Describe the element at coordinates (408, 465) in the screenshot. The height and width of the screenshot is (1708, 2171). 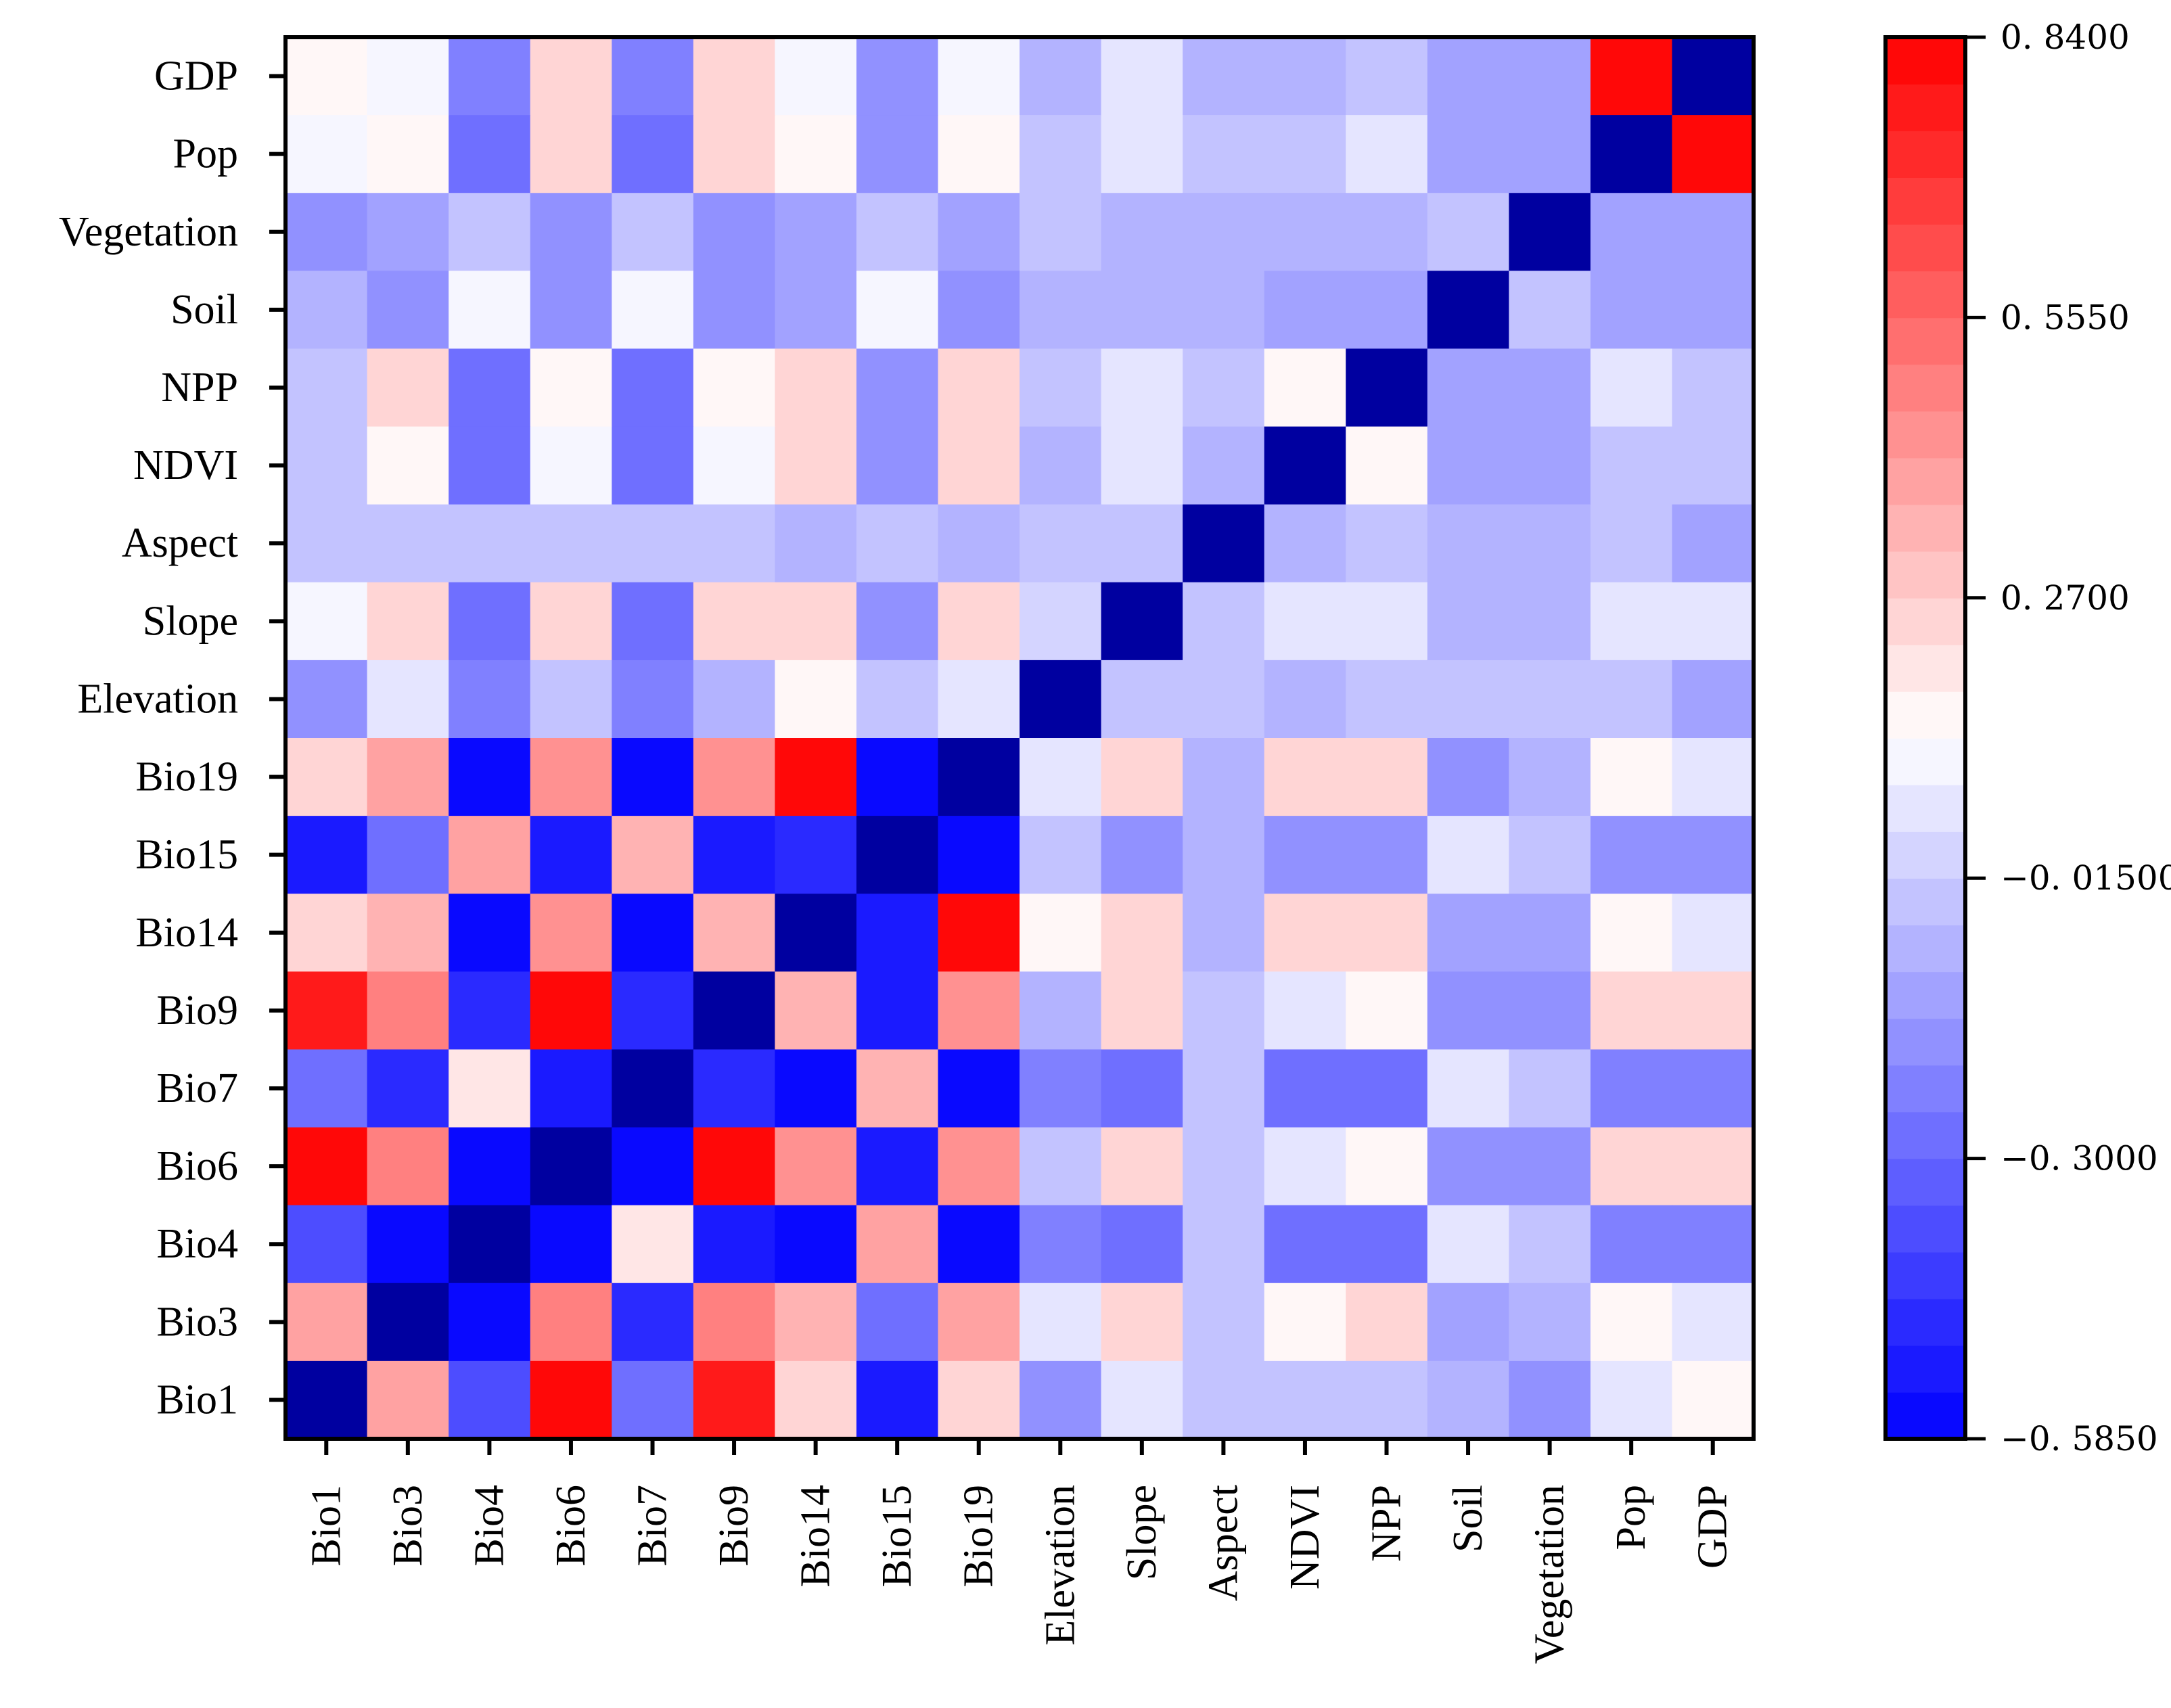
I see `heatmap-cell-ndvi-bio3` at that location.